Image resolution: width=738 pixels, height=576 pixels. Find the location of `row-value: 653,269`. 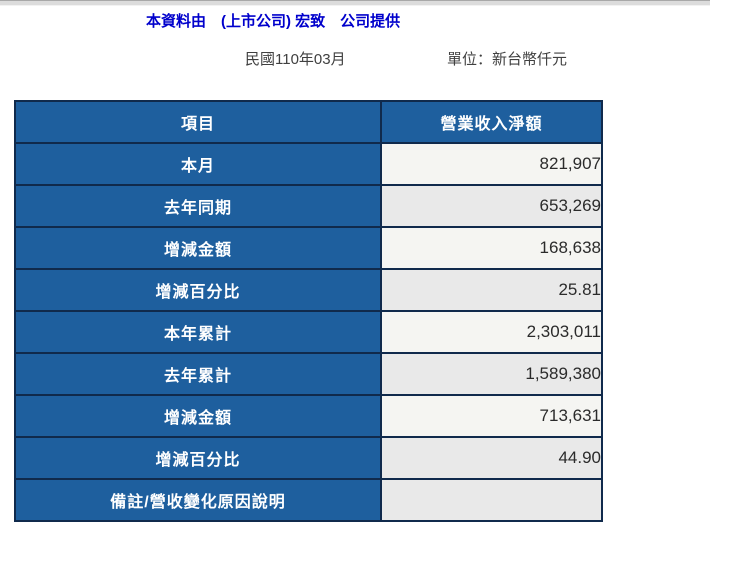

row-value: 653,269 is located at coordinates (491, 206).